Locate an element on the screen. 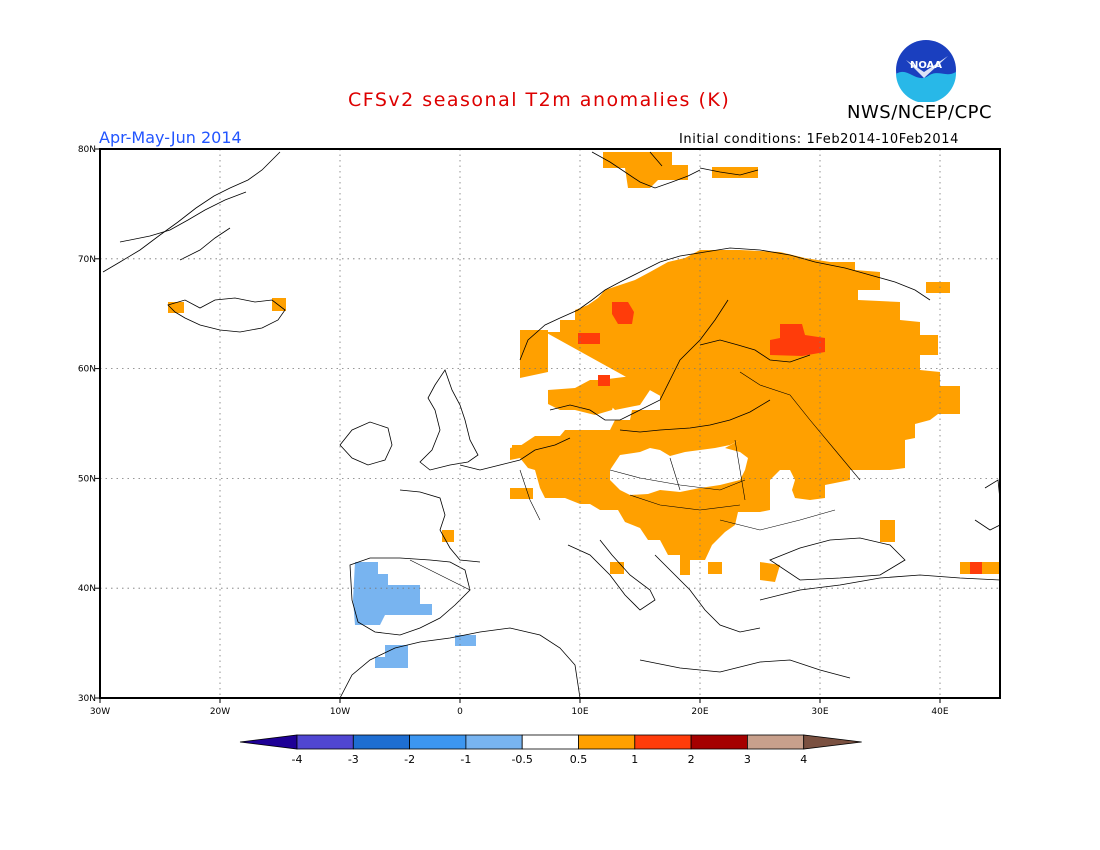  noaa-logo: NOAA is located at coordinates (926, 71).